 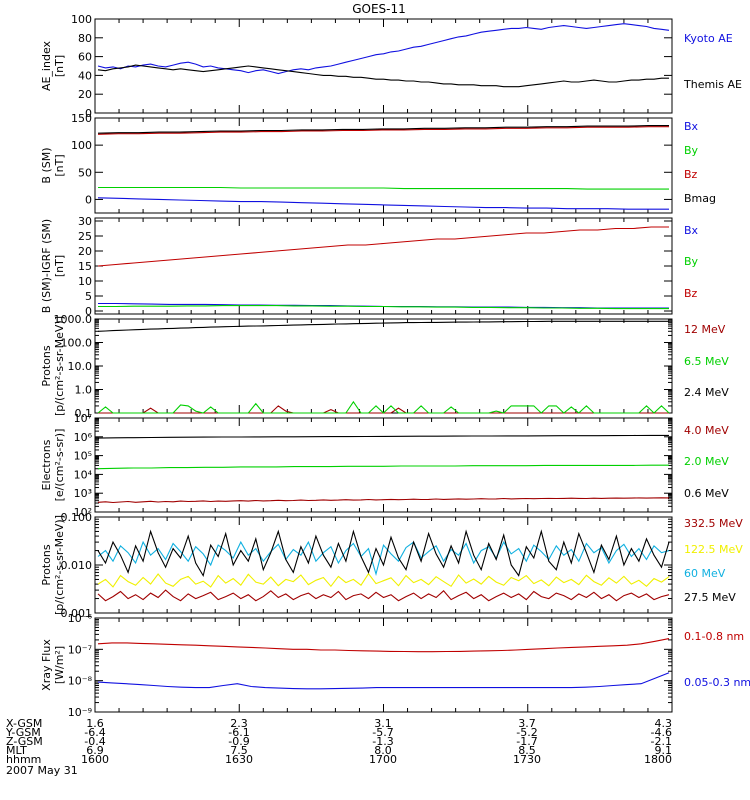 What do you see at coordinates (383, 407) in the screenshot?
I see `series-line-6-5-mev` at bounding box center [383, 407].